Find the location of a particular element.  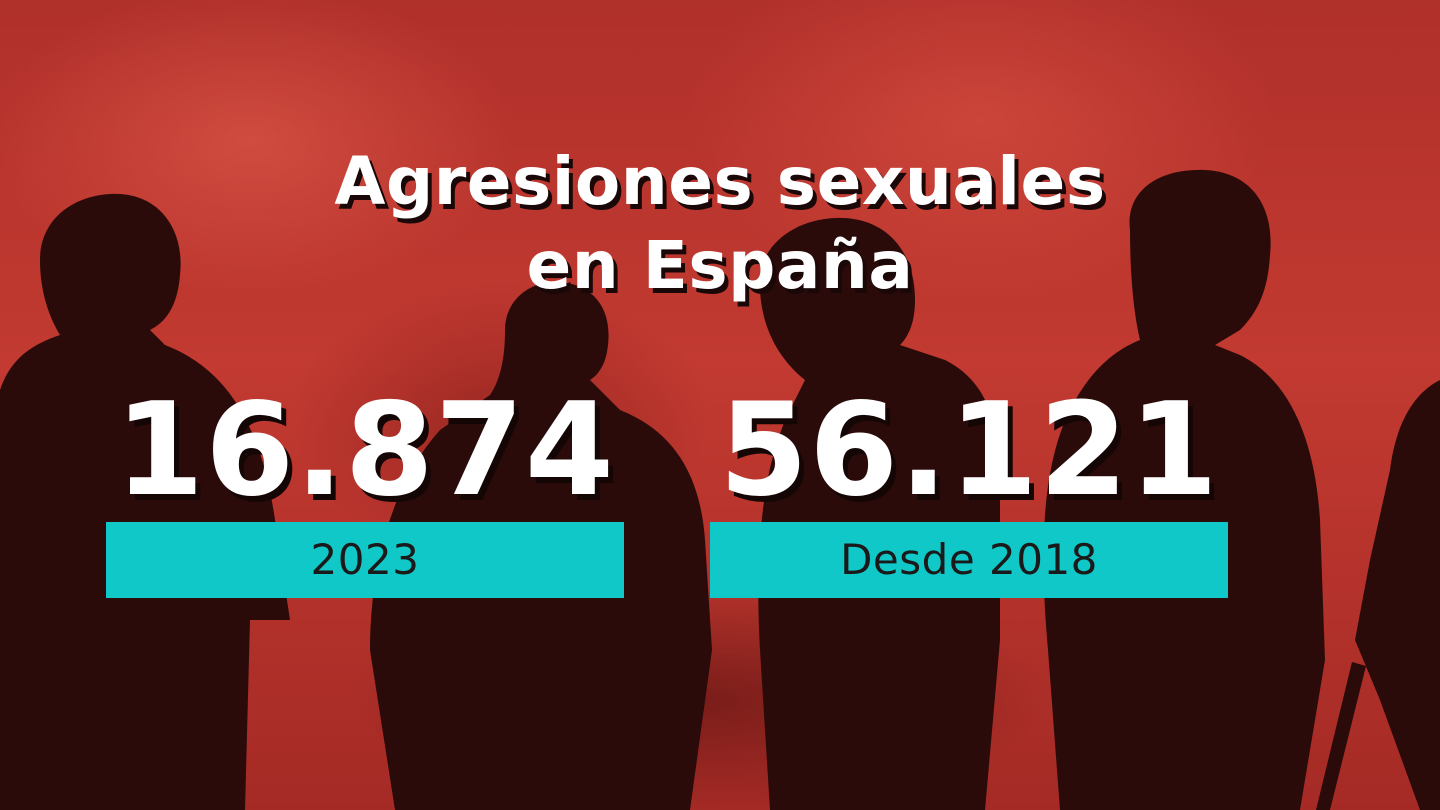

headline-line-1: Agresiones sexuales is located at coordinates (720, 181).